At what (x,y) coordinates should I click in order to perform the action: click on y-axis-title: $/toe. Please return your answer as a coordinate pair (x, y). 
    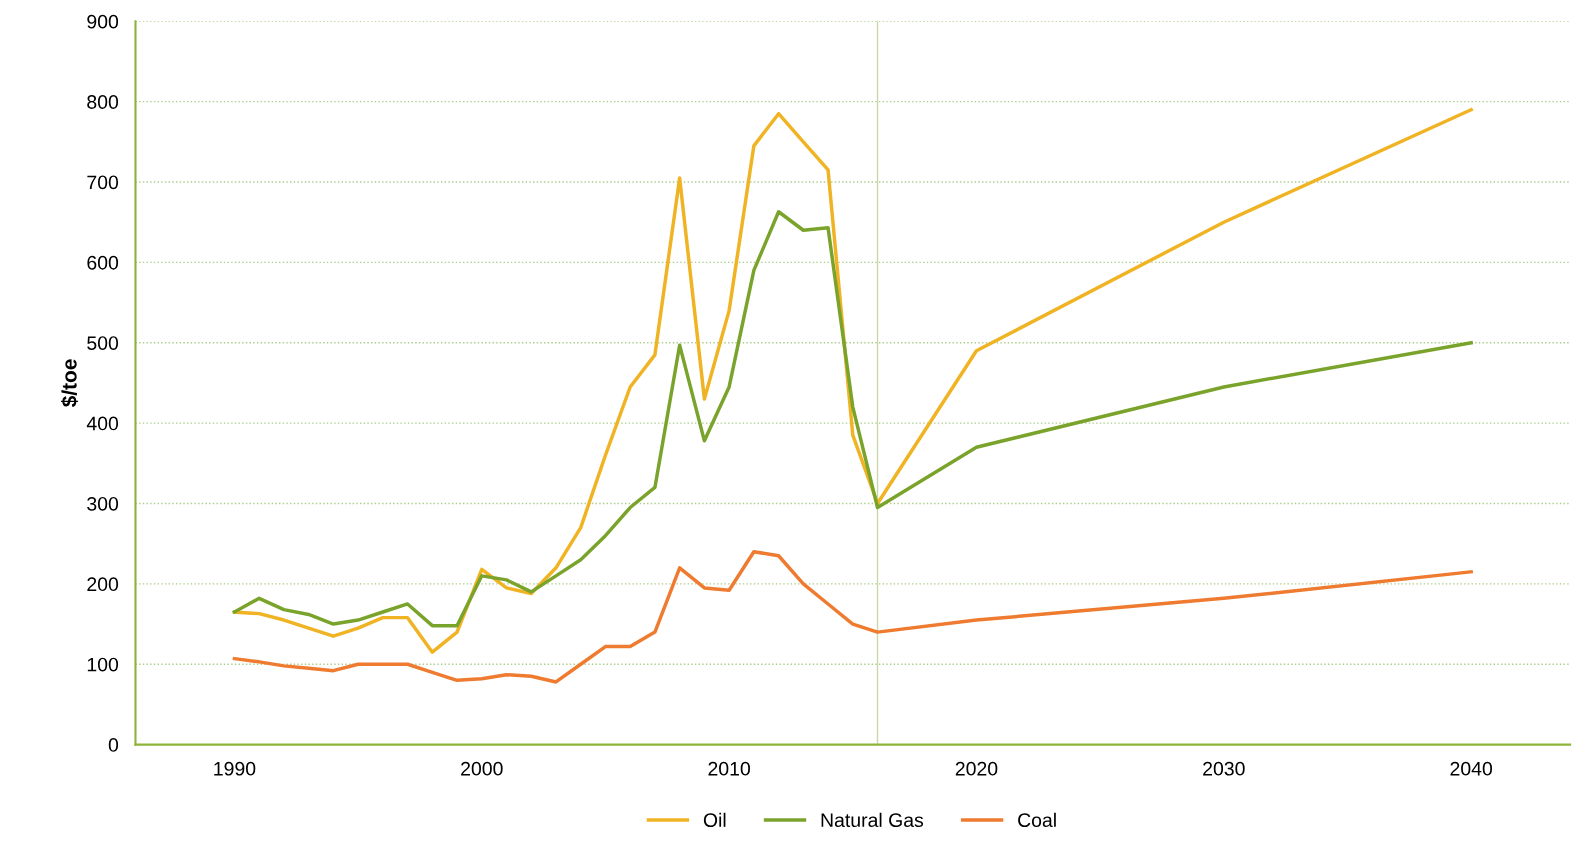
    Looking at the image, I should click on (70, 383).